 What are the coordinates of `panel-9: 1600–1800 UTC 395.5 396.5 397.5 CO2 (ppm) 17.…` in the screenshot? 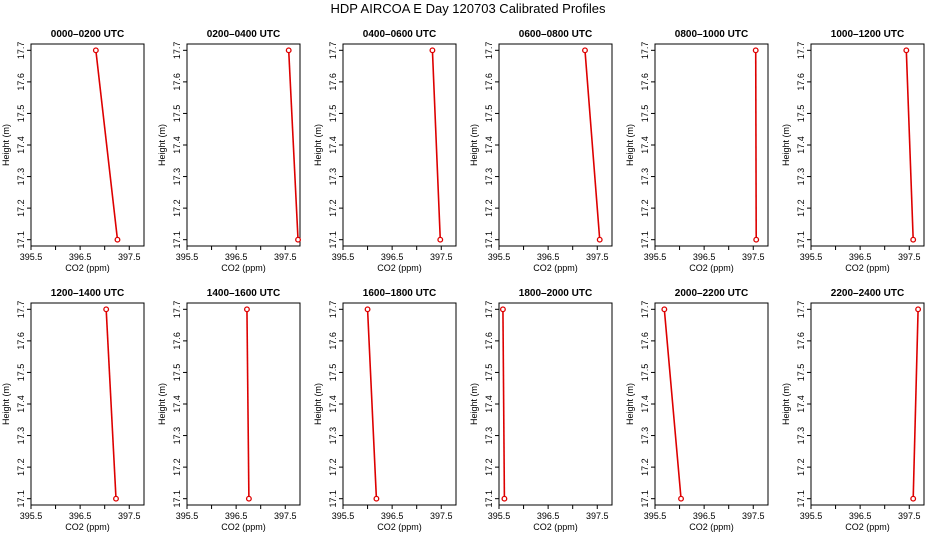 It's located at (385, 410).